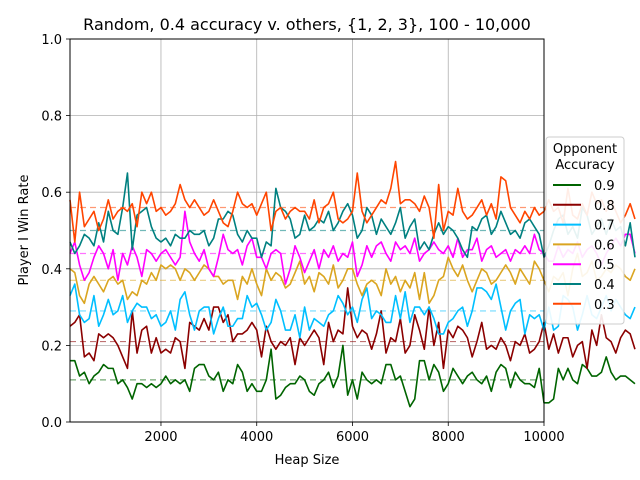 This screenshot has height=480, width=640. Describe the element at coordinates (307, 460) in the screenshot. I see `x-axis-label: Heap Size` at that location.